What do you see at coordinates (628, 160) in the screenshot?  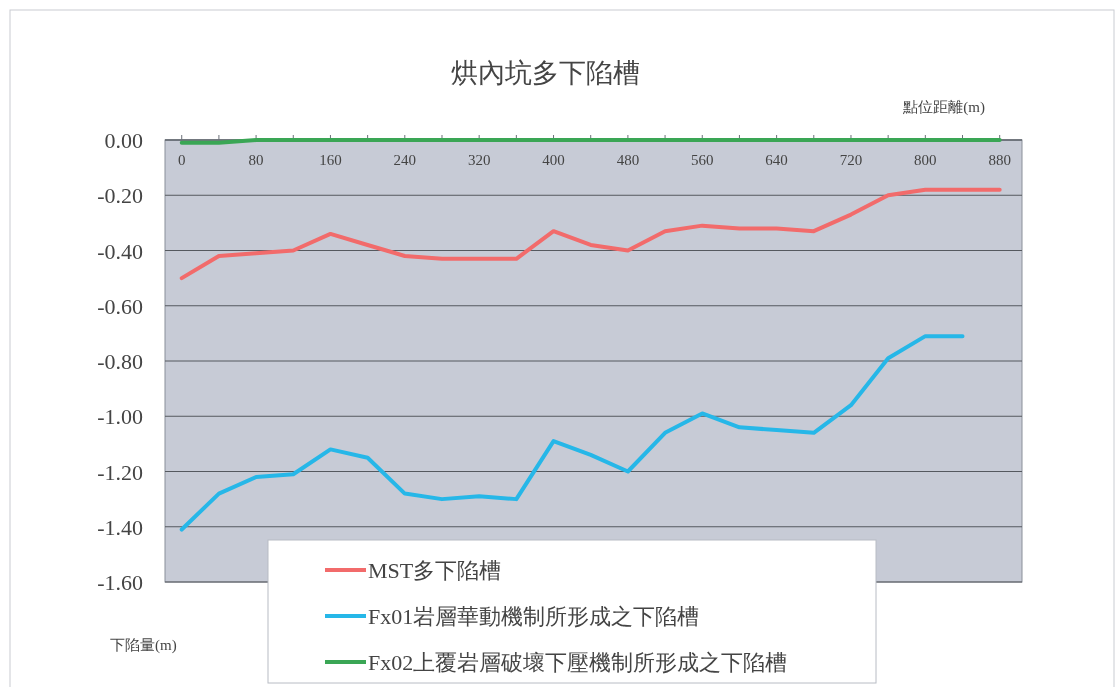 I see `x-tick-label: 480` at bounding box center [628, 160].